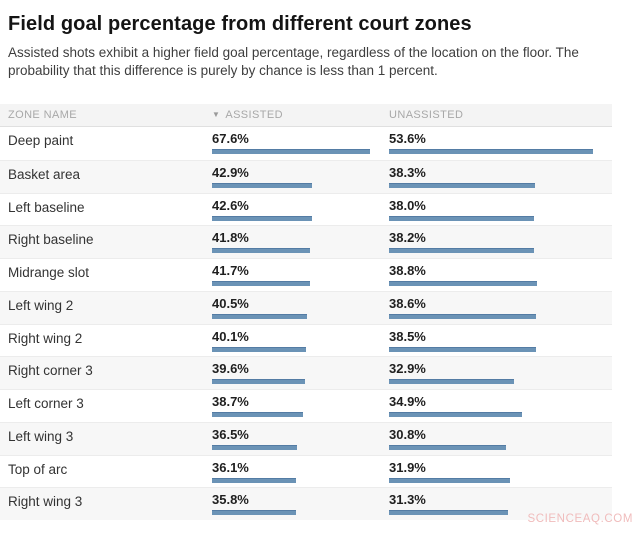 This screenshot has height=537, width=641. I want to click on column-header-assisted: ▼ ASSISTED, so click(300, 115).